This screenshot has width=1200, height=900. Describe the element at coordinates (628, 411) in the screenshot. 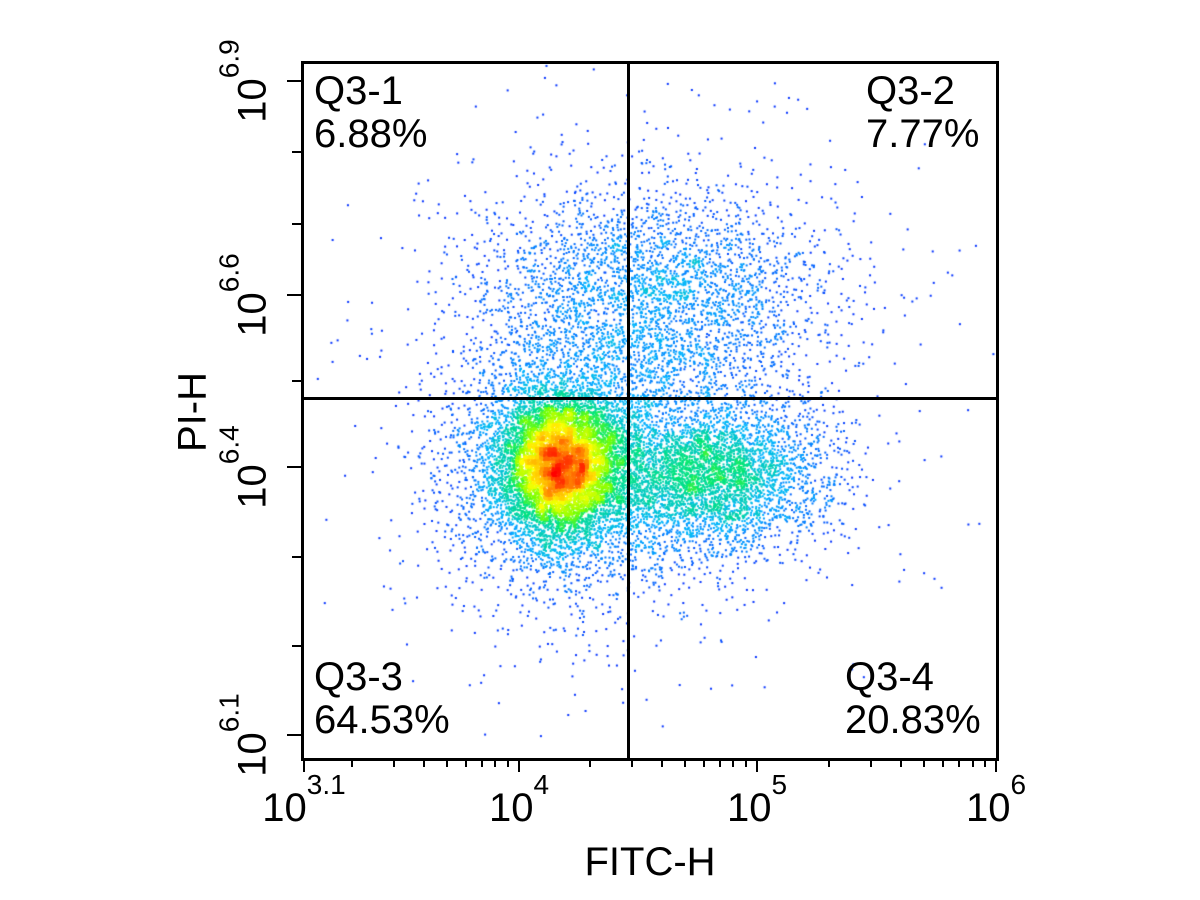

I see `quadrant-gate-vertical-line` at that location.